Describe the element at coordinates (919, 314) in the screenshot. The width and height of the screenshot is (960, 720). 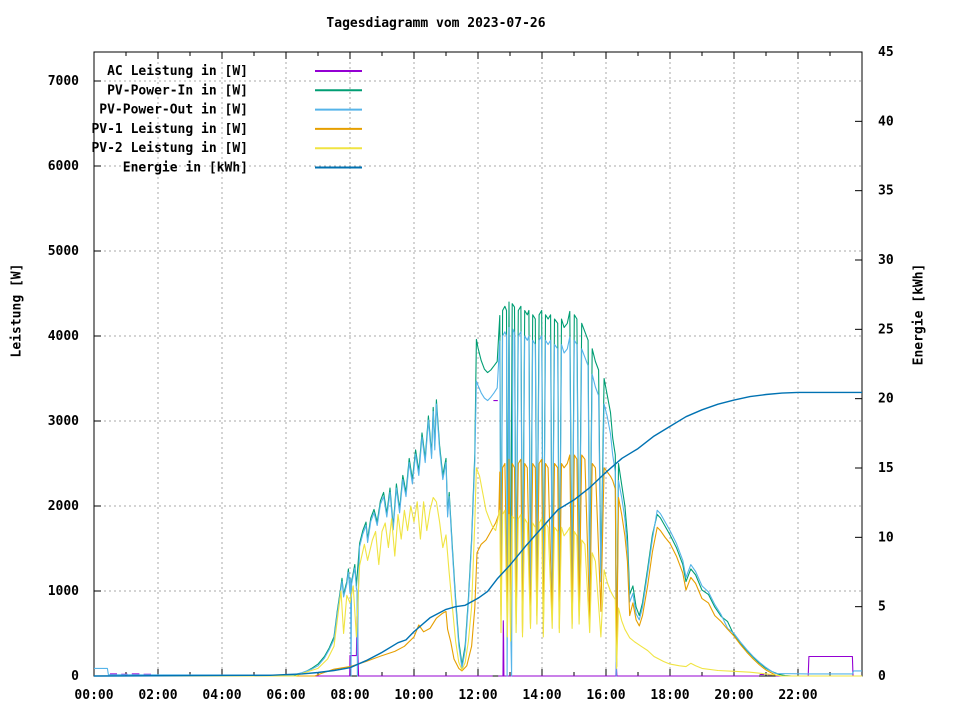
I see `y-right-axis-label: Energie [kWh]` at that location.